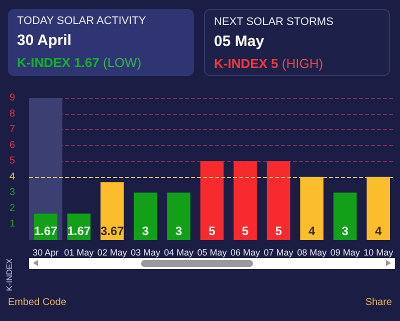 Image resolution: width=400 pixels, height=321 pixels. I want to click on x-tick-label: 09 May, so click(345, 253).